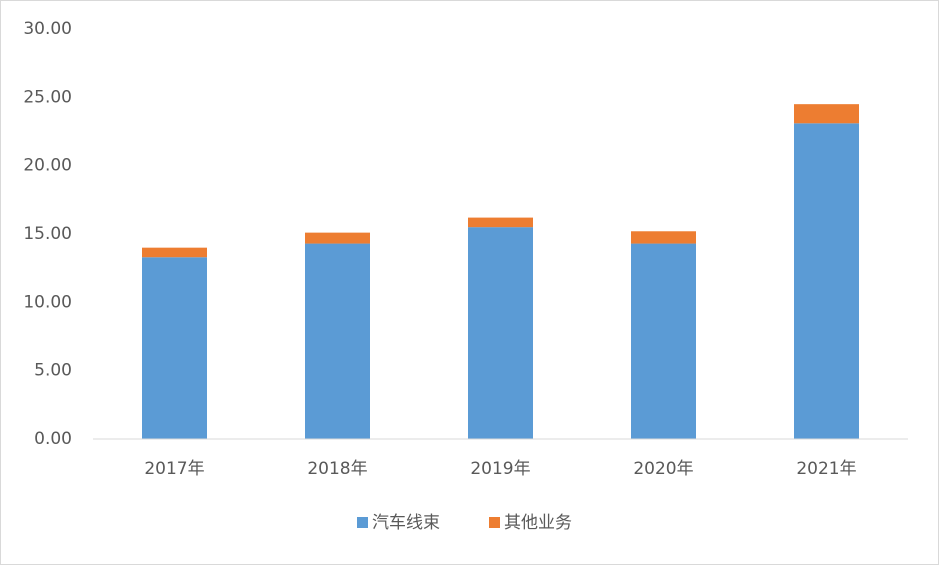  What do you see at coordinates (826, 469) in the screenshot?
I see `x-tick-label: 2021年` at bounding box center [826, 469].